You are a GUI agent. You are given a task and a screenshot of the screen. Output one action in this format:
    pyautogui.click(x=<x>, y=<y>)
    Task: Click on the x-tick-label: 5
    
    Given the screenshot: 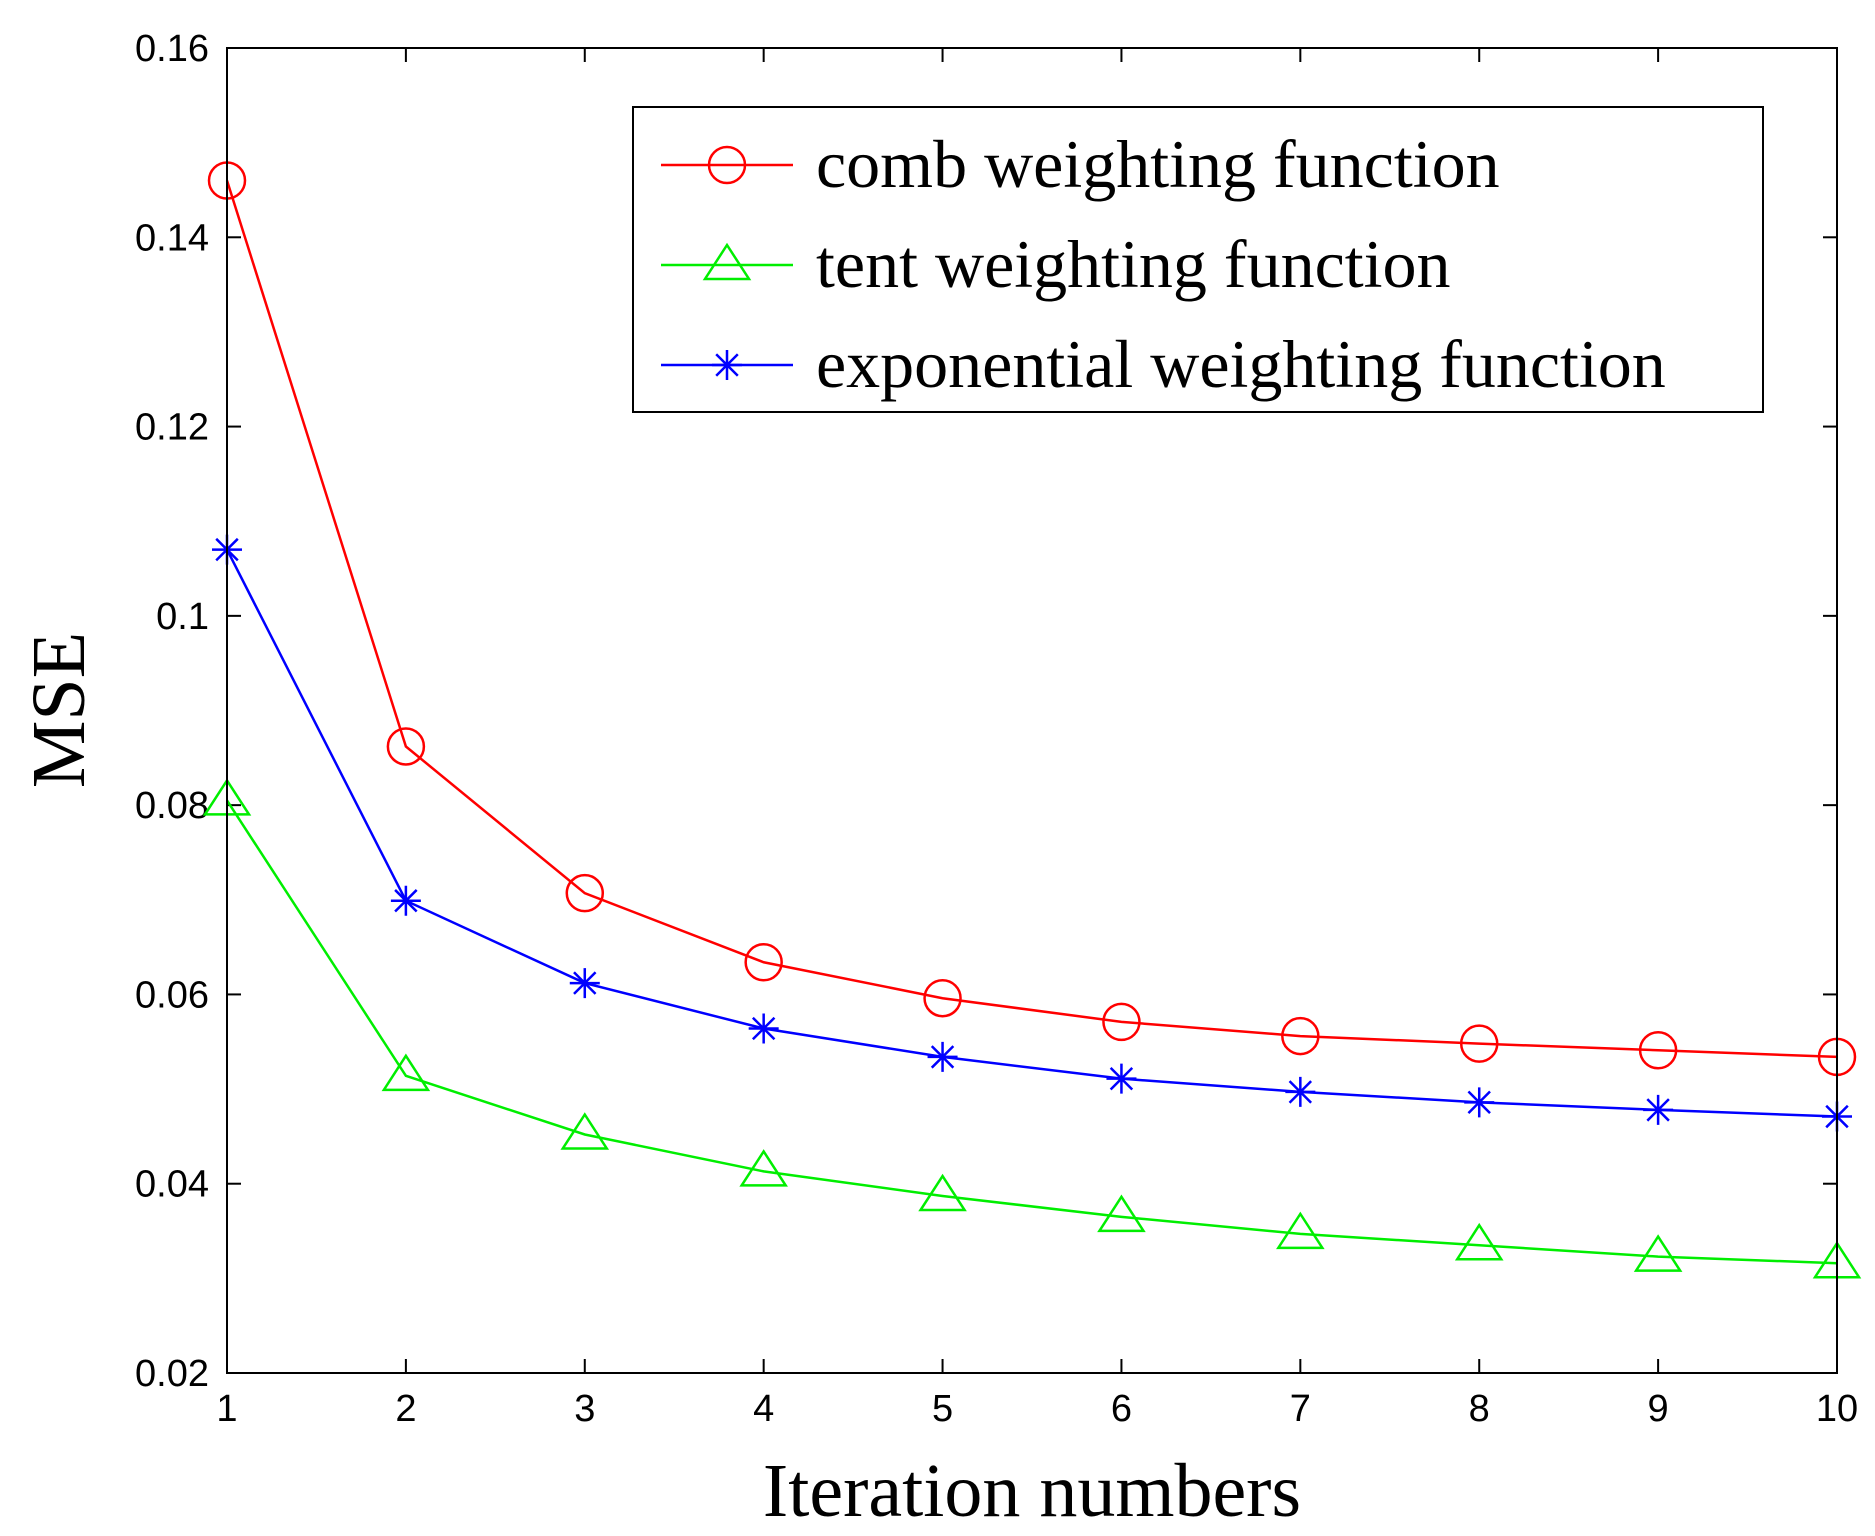 What is the action you would take?
    pyautogui.click(x=942, y=1409)
    